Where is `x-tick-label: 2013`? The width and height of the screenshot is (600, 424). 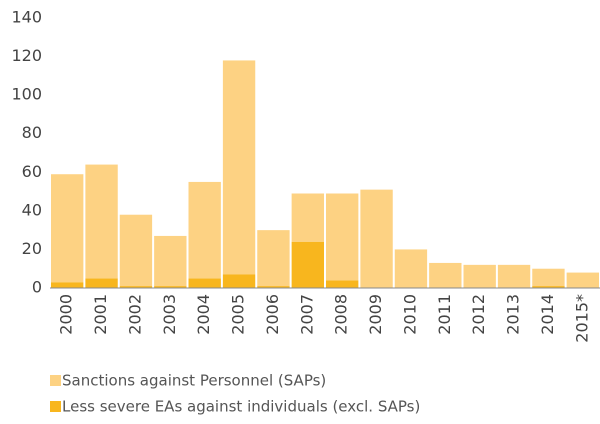 x-tick-label: 2013 is located at coordinates (513, 314).